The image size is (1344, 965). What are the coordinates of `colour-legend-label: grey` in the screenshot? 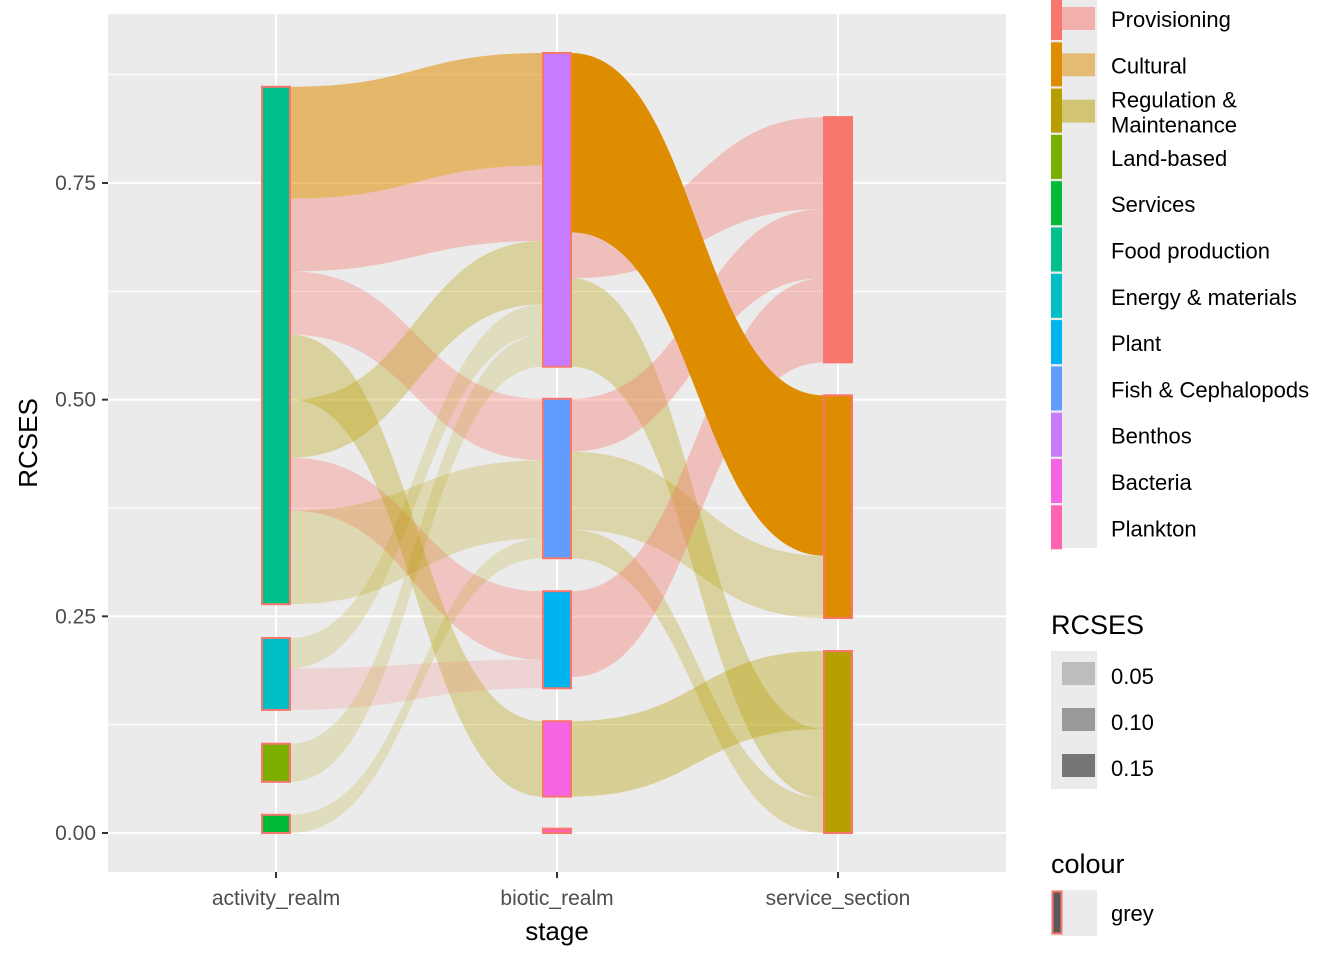 It's located at (1132, 913).